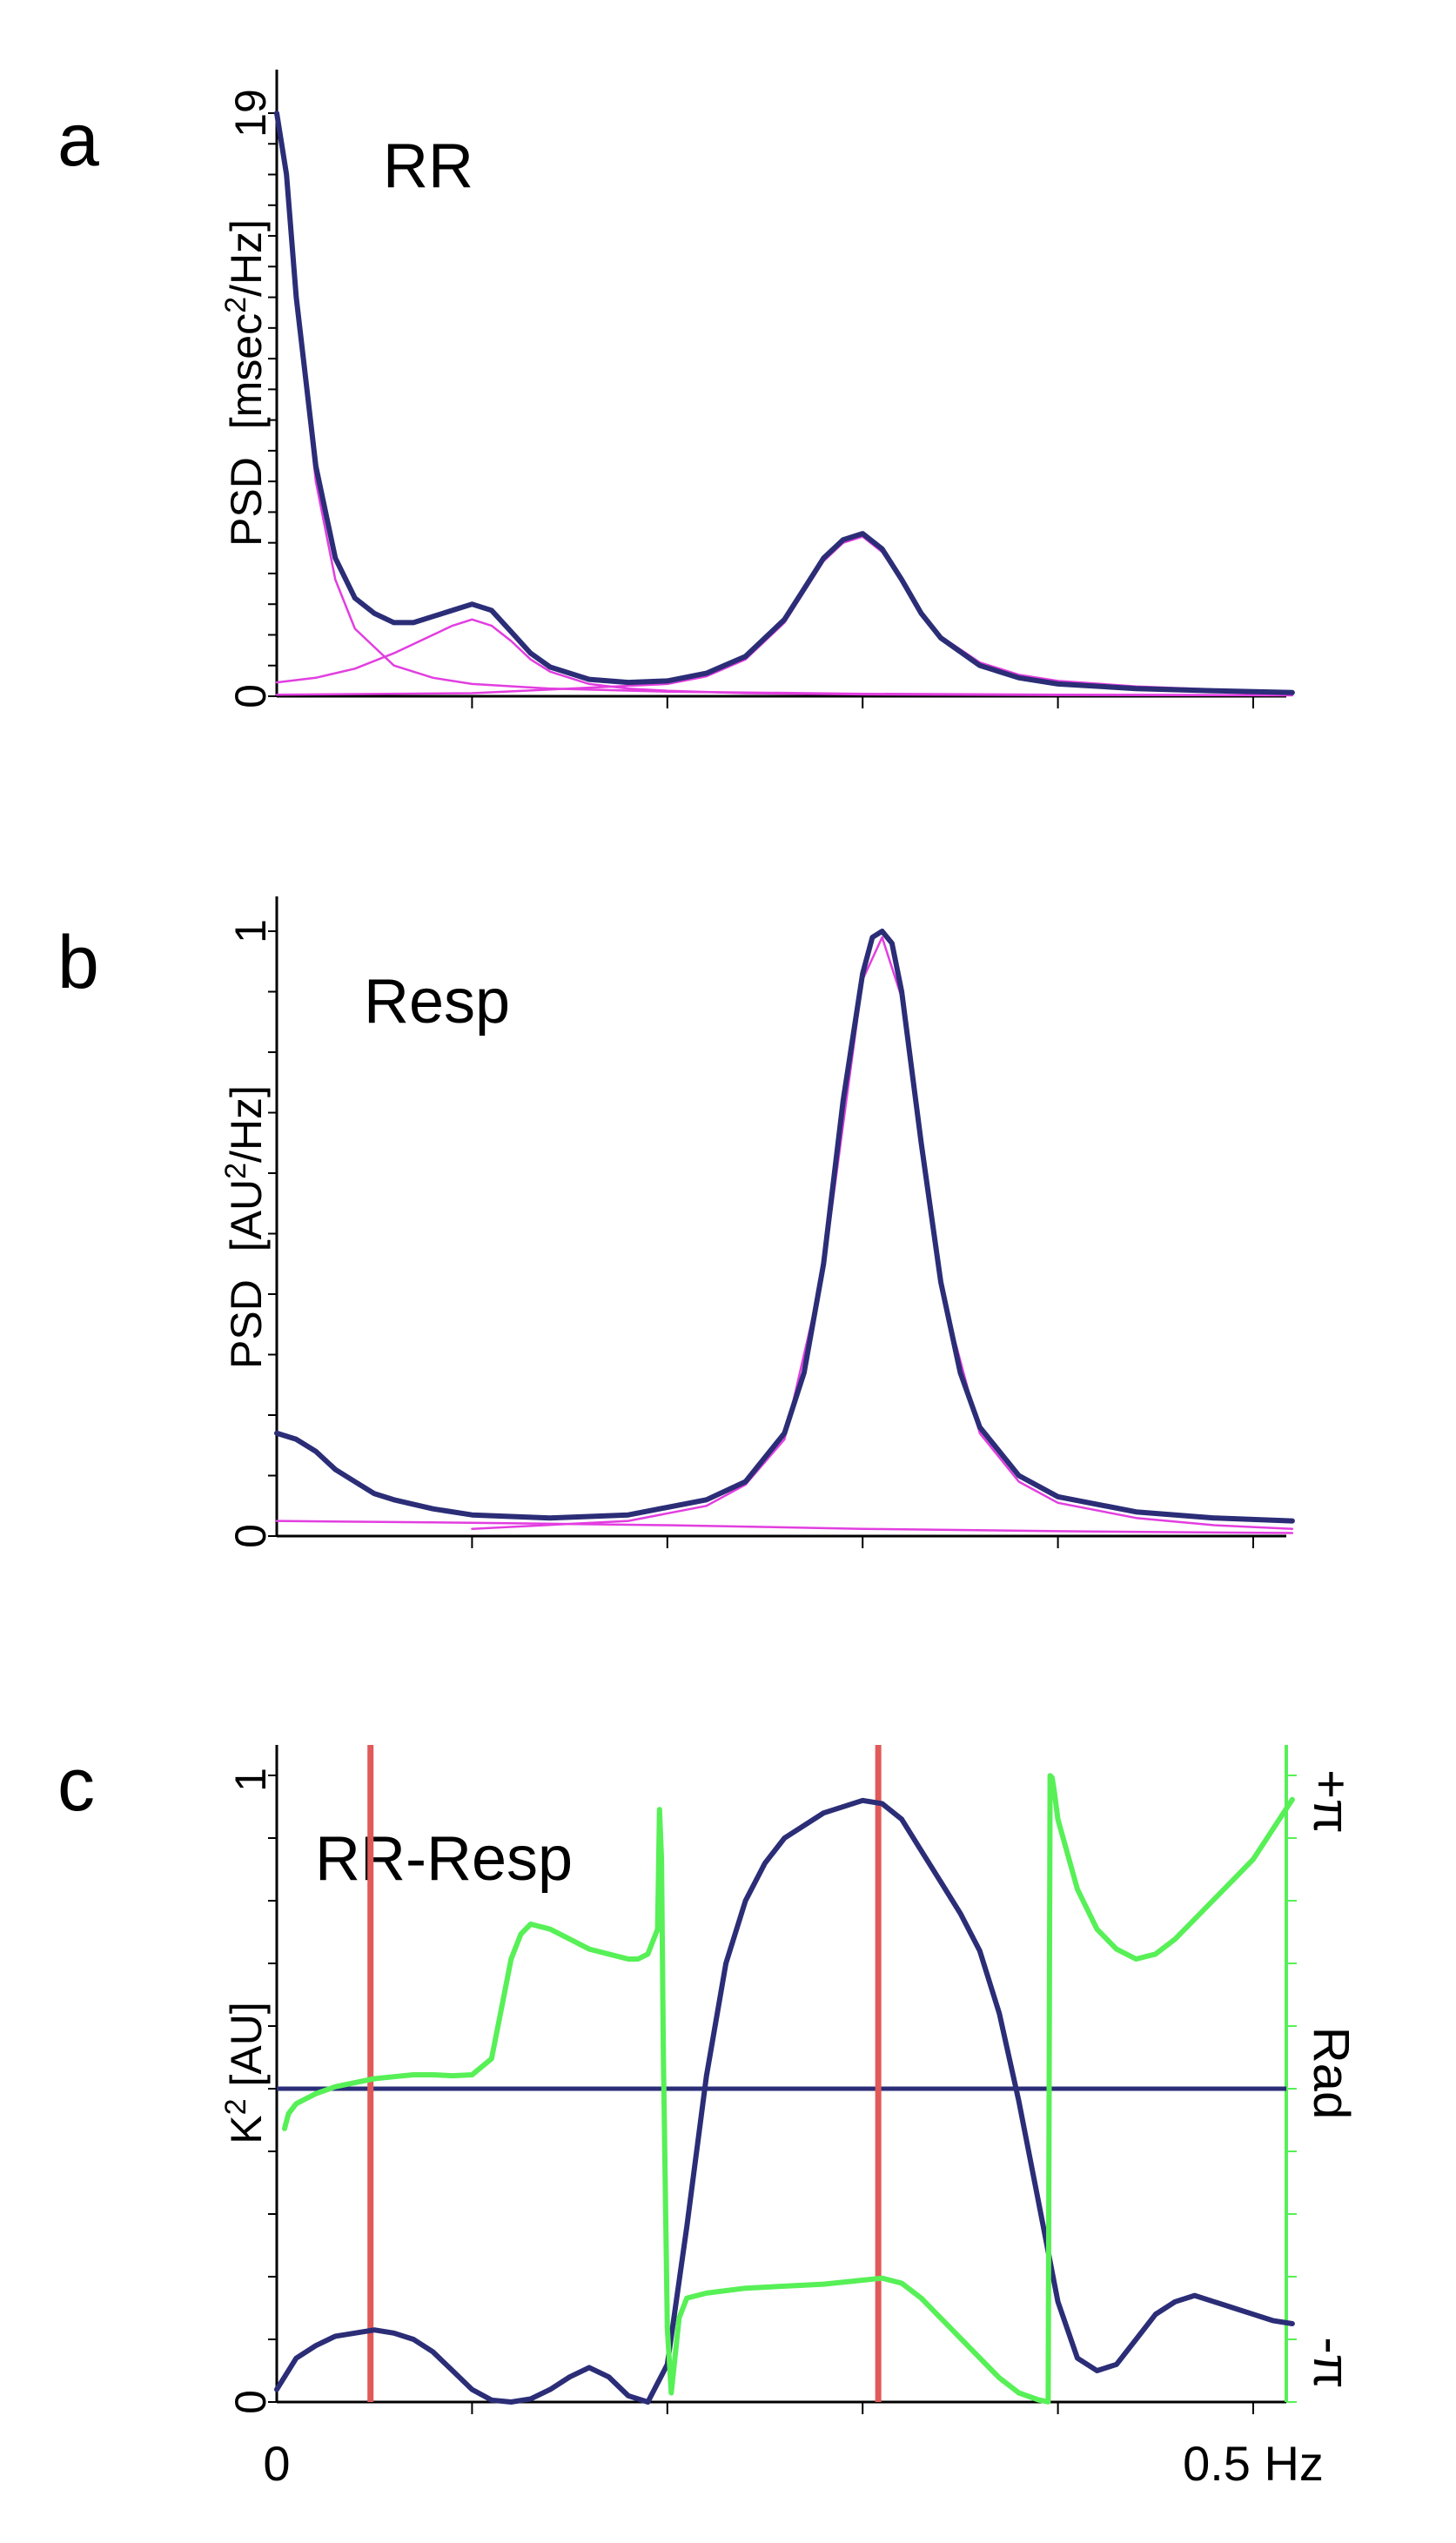  What do you see at coordinates (250, 1536) in the screenshot?
I see `panel-b-ytick-bottom: 0` at bounding box center [250, 1536].